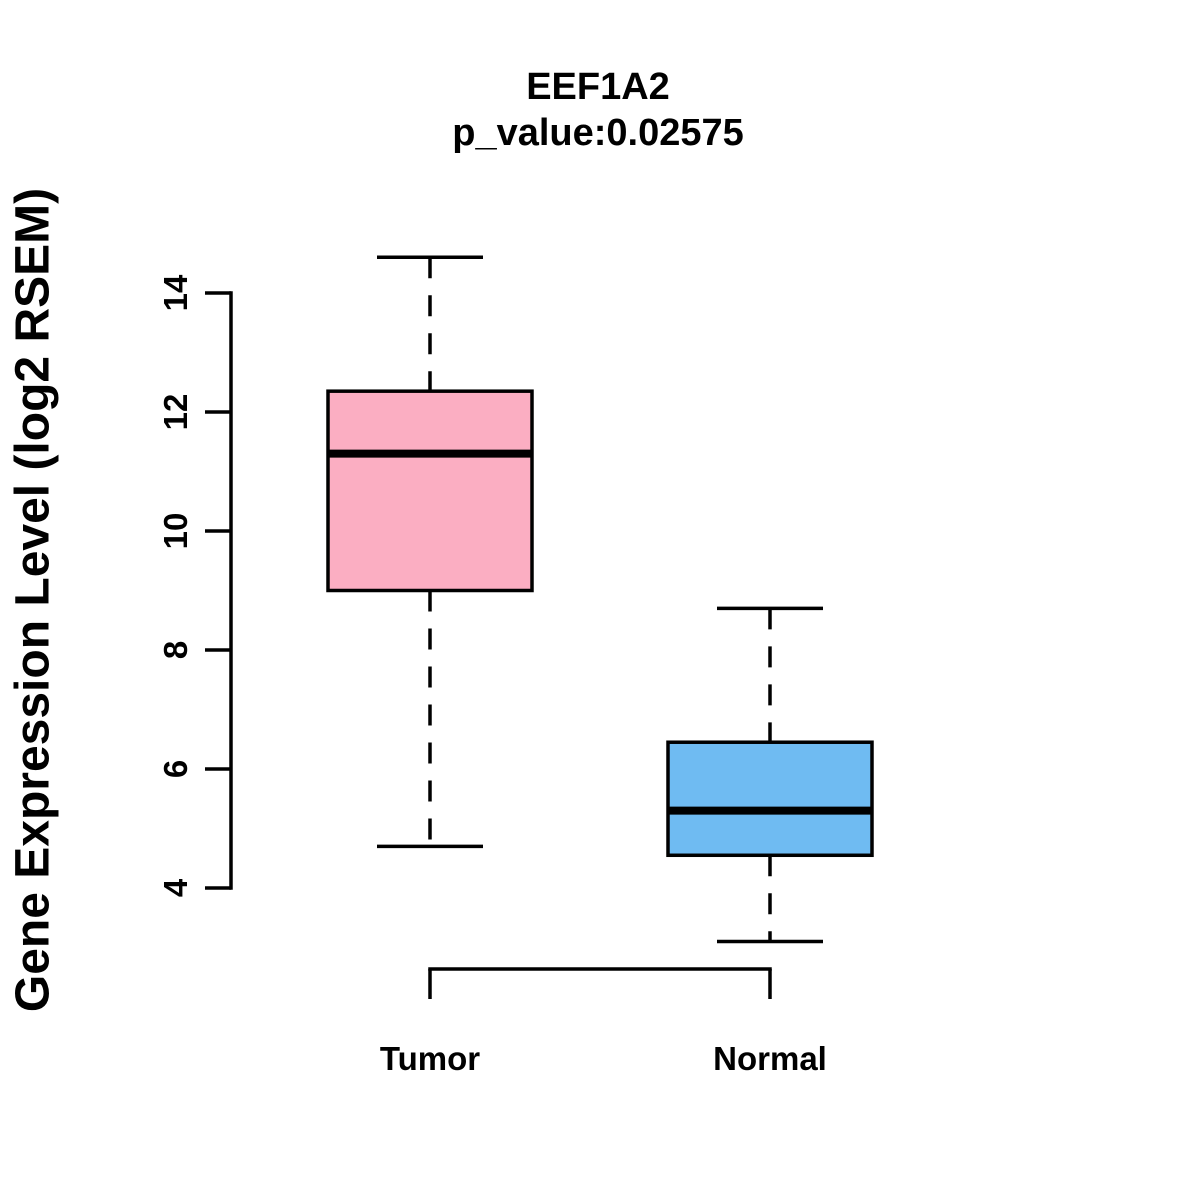 The image size is (1200, 1200). I want to click on y-tick-label: 6, so click(175, 769).